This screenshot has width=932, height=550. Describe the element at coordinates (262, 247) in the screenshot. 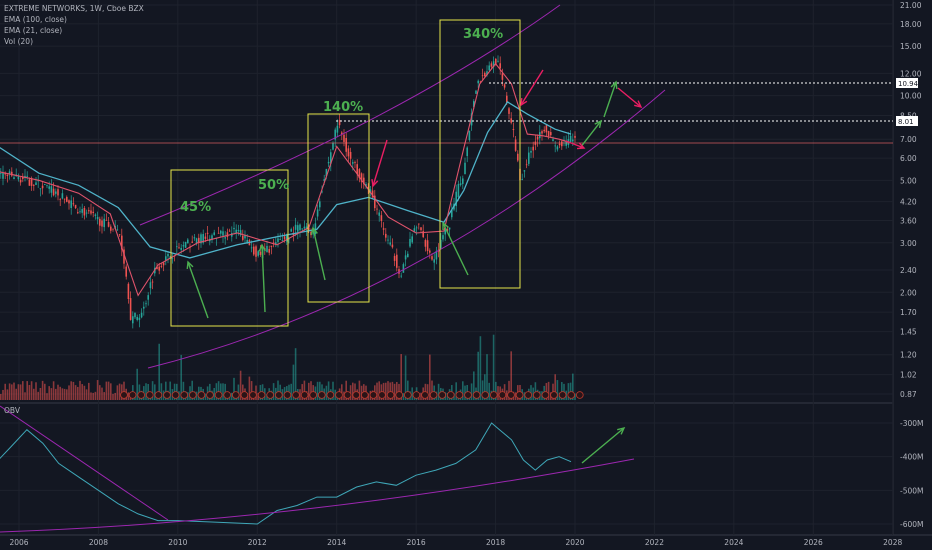

I see `green-arrow-head` at that location.